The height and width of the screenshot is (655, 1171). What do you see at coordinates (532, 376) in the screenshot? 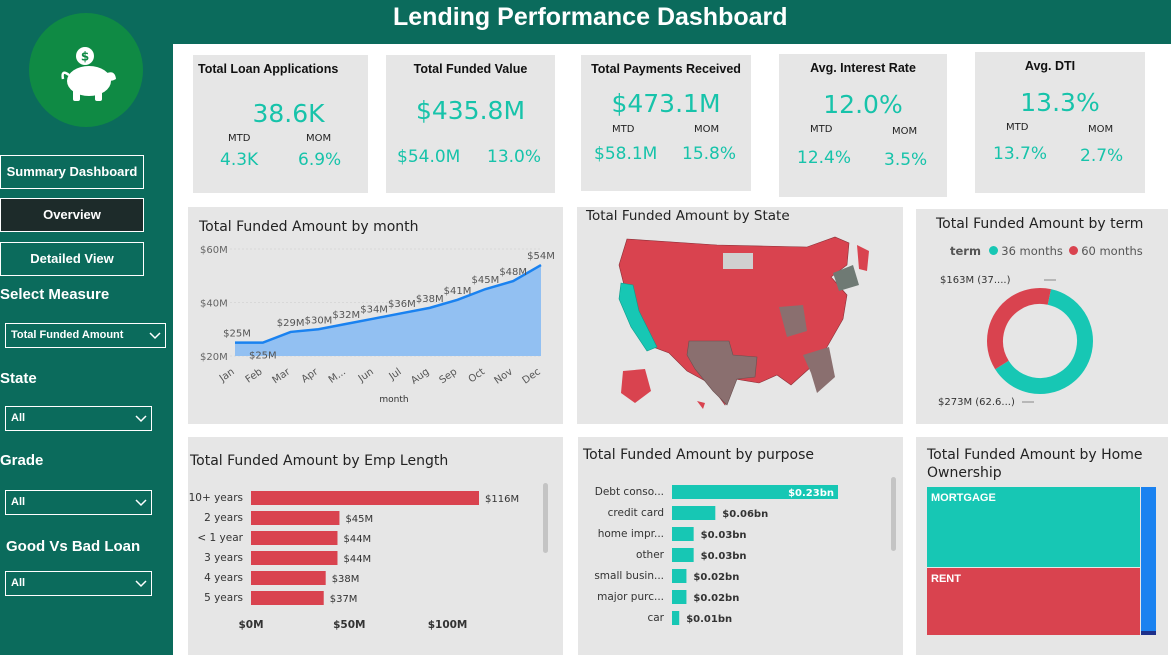
I see `x-tick-label: Dec` at bounding box center [532, 376].